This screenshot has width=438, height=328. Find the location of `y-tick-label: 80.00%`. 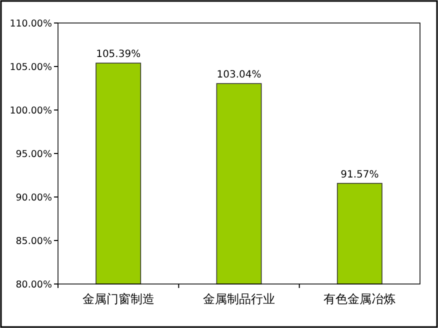

y-tick-label: 80.00% is located at coordinates (34, 285).